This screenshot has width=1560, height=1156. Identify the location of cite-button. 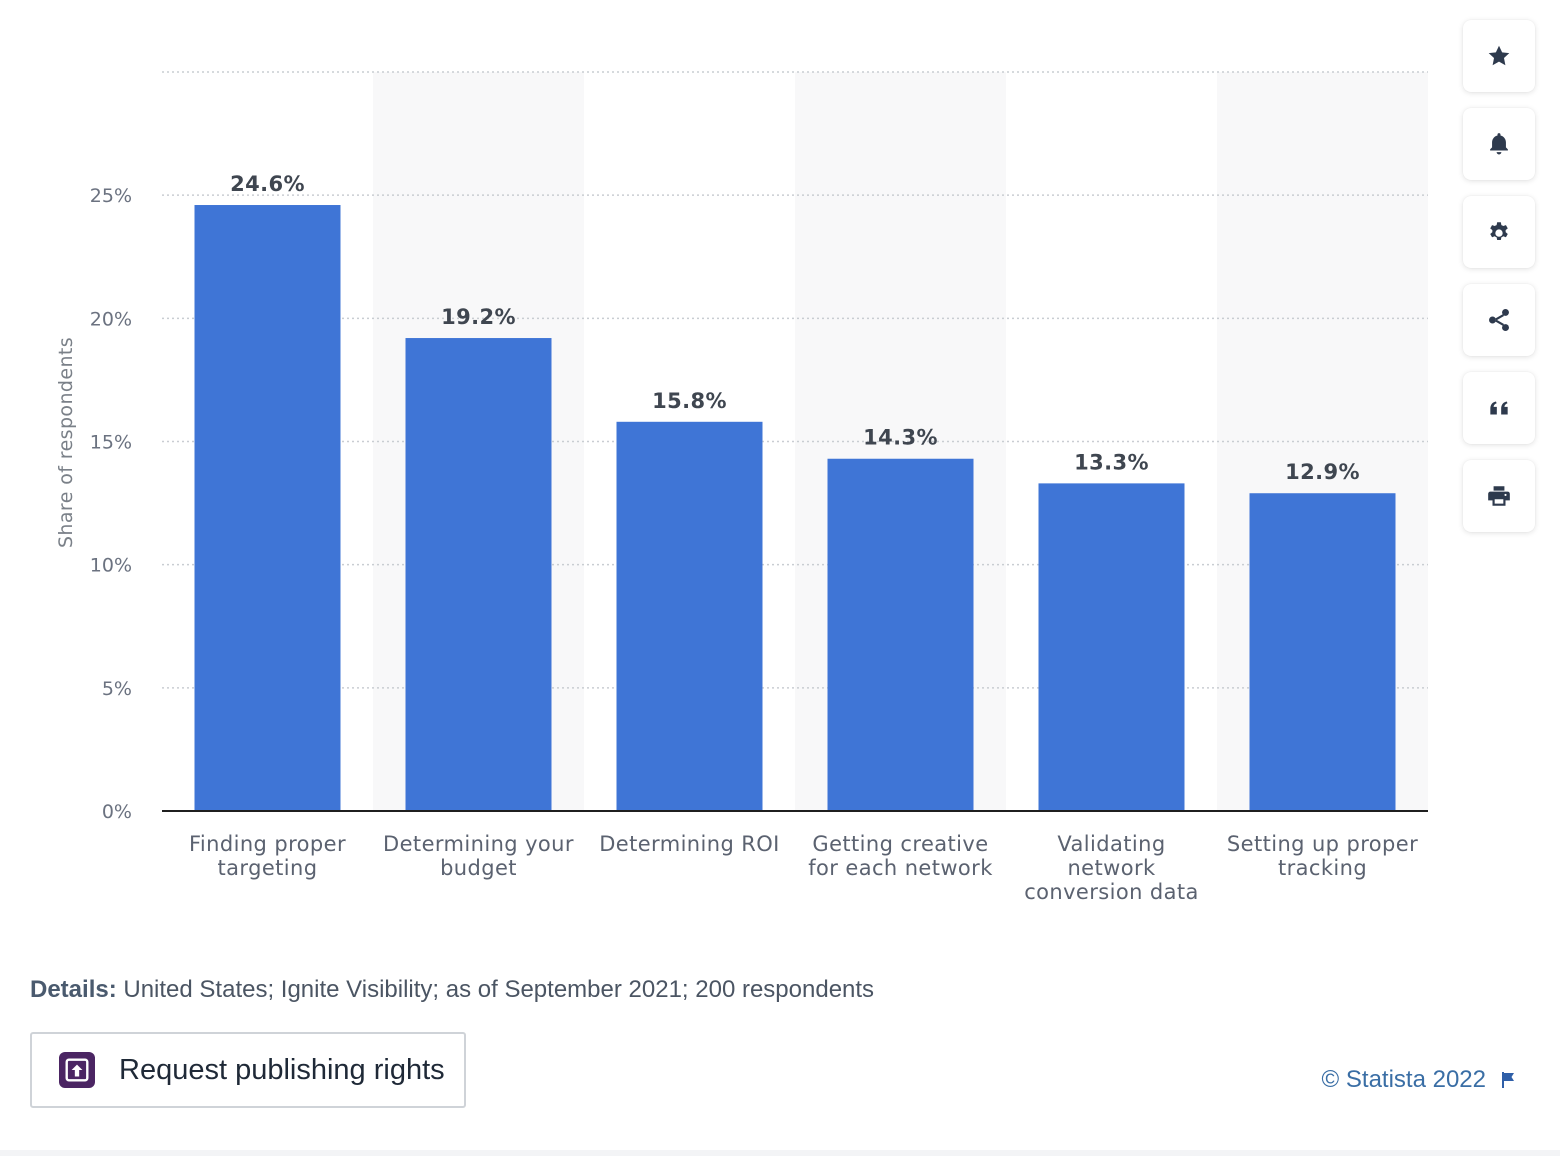
(1499, 408).